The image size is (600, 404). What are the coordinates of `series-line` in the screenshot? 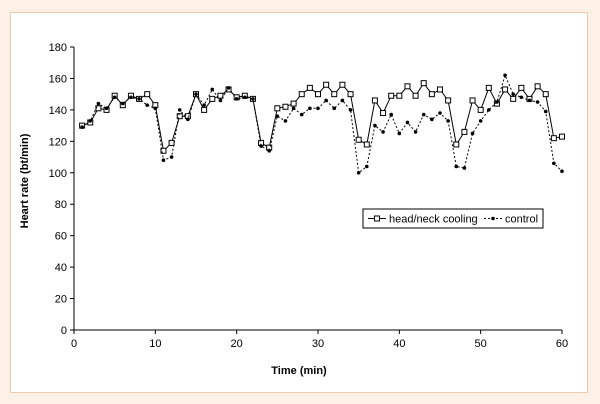 It's located at (322, 117).